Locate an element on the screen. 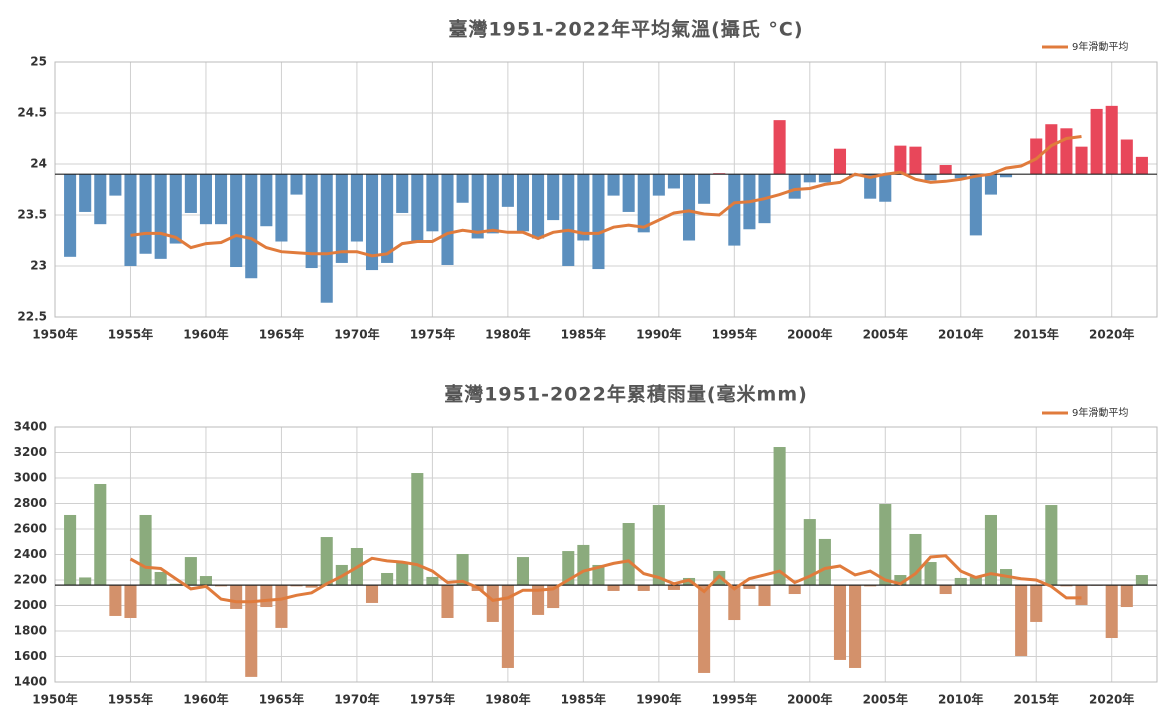  y-tick-label: 22.5 is located at coordinates (32, 317).